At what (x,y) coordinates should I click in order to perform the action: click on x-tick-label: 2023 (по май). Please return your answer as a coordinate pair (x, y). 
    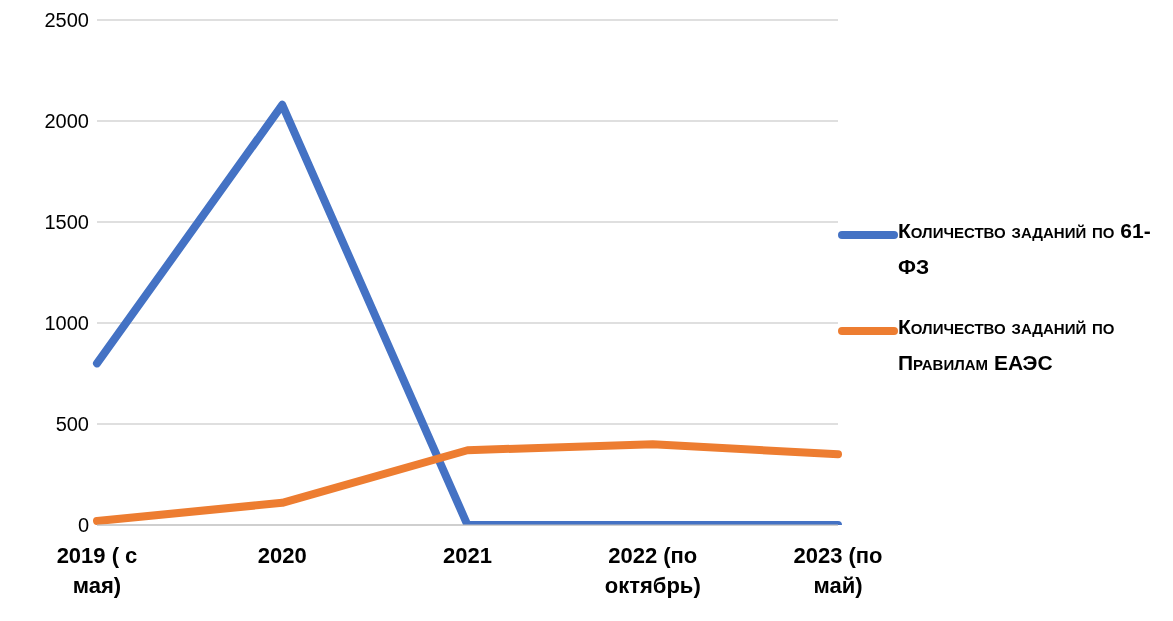
    Looking at the image, I should click on (838, 570).